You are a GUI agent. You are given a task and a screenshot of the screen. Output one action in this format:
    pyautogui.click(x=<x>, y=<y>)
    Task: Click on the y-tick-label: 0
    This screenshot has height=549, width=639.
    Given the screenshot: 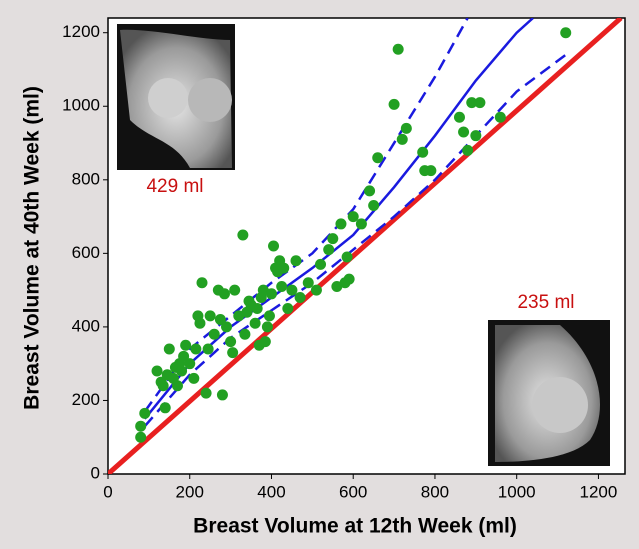 What is the action you would take?
    pyautogui.click(x=95, y=472)
    